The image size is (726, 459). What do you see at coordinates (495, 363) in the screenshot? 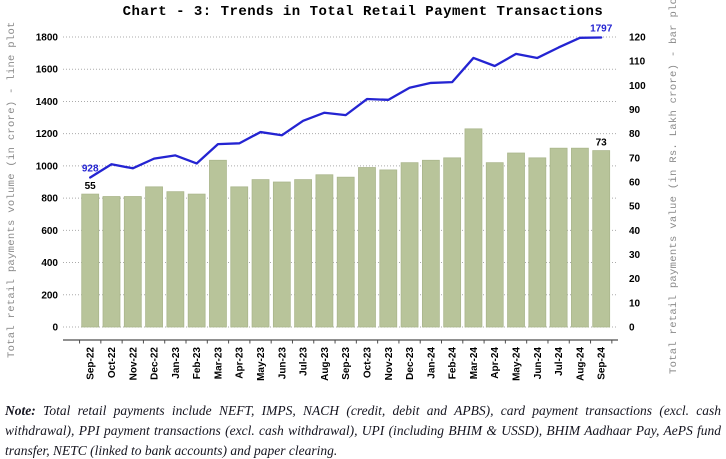
I see `x-label-Apr-24: Apr-24` at bounding box center [495, 363].